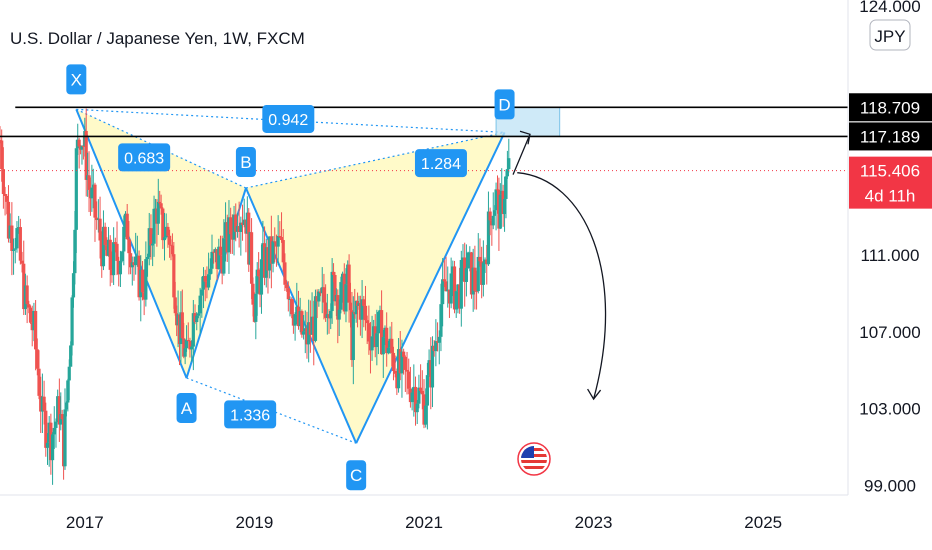 The height and width of the screenshot is (550, 932). I want to click on pattern-point-a: A, so click(186, 407).